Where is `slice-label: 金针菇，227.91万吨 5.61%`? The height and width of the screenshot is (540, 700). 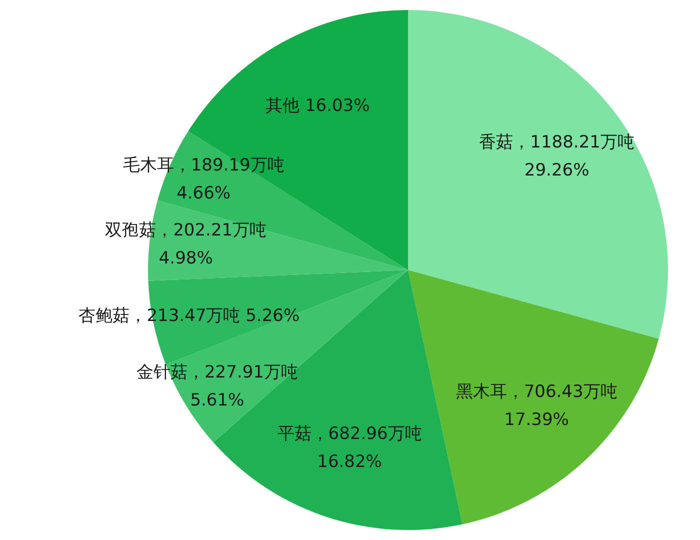 slice-label: 金针菇，227.91万吨 5.61% is located at coordinates (217, 386).